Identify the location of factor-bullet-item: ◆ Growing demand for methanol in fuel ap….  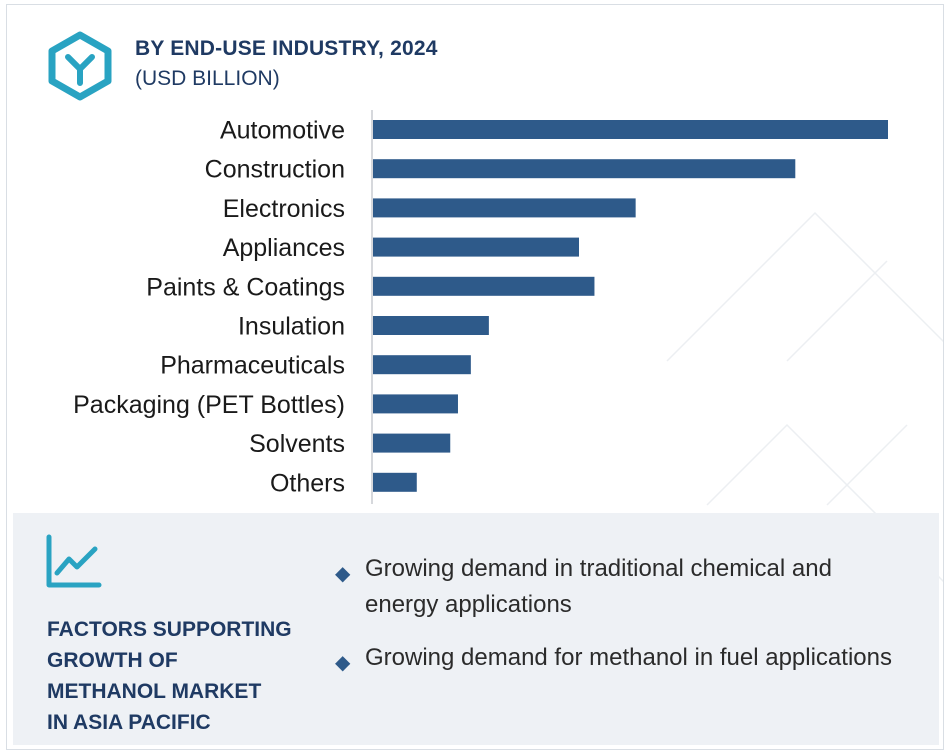
(613, 658).